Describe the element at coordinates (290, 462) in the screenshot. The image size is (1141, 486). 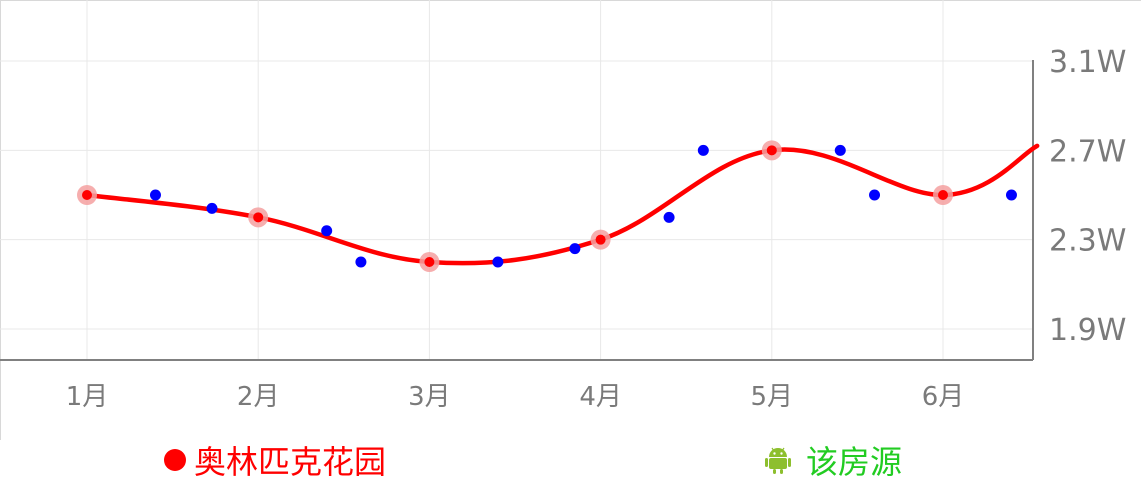
I see `legend-label-primary: 奥林匹克花园` at that location.